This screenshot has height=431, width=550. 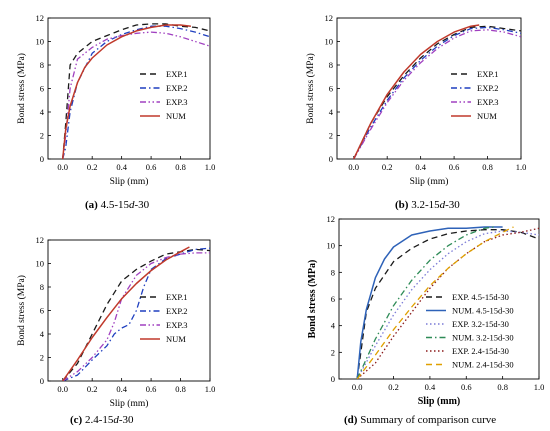 What do you see at coordinates (480, 297) in the screenshot?
I see `legend-label: EXP. 4.5-15d-30` at bounding box center [480, 297].